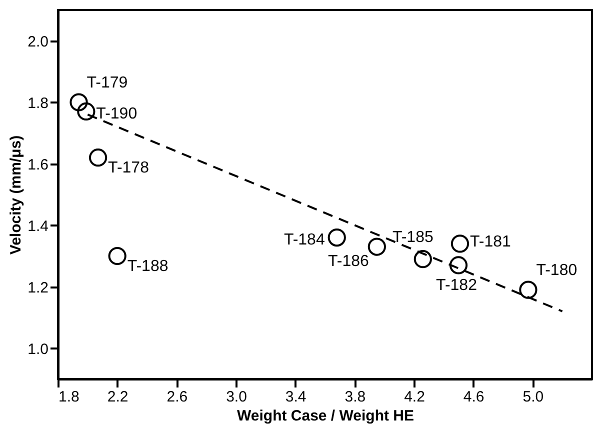 Image resolution: width=606 pixels, height=431 pixels. What do you see at coordinates (177, 397) in the screenshot?
I see `x-tick-label: 2.6` at bounding box center [177, 397].